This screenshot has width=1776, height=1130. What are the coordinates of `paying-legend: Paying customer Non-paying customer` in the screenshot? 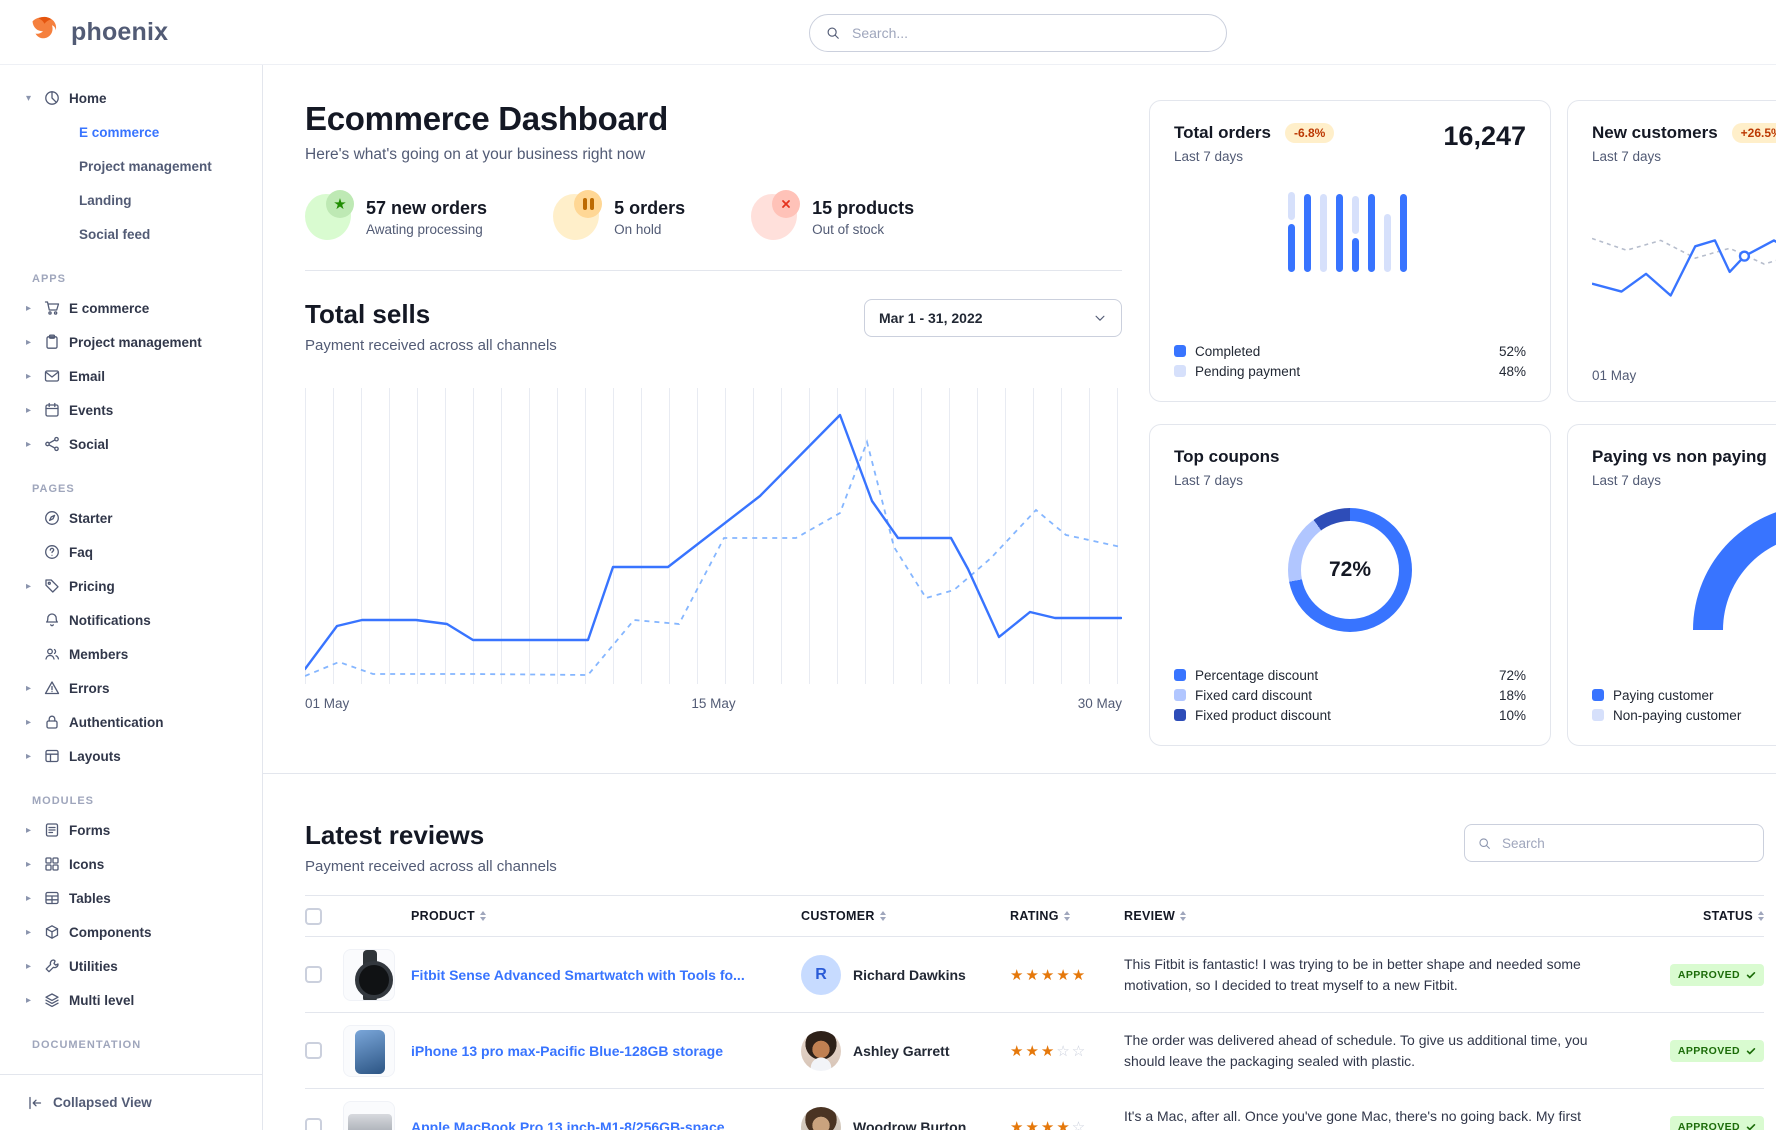 It's located at (1684, 705).